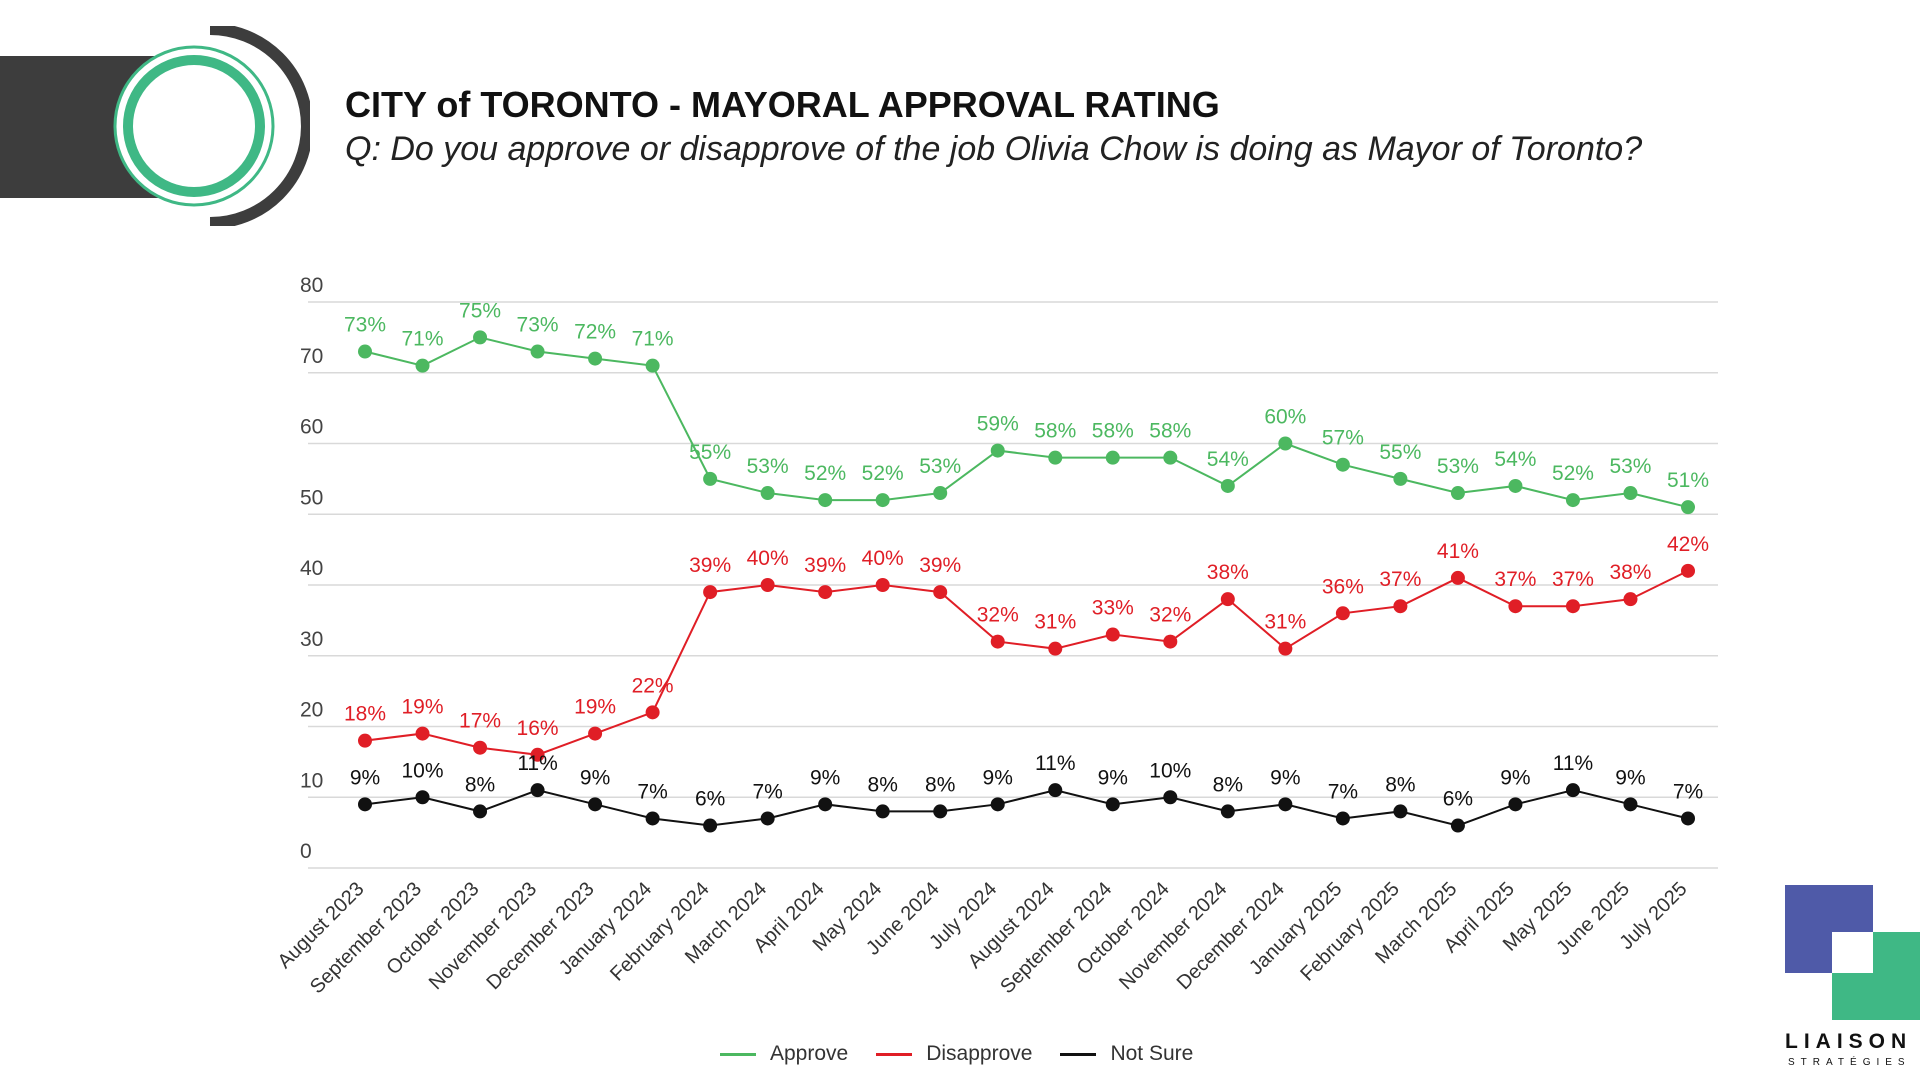  Describe the element at coordinates (311, 639) in the screenshot. I see `y-tick-label: 30` at that location.